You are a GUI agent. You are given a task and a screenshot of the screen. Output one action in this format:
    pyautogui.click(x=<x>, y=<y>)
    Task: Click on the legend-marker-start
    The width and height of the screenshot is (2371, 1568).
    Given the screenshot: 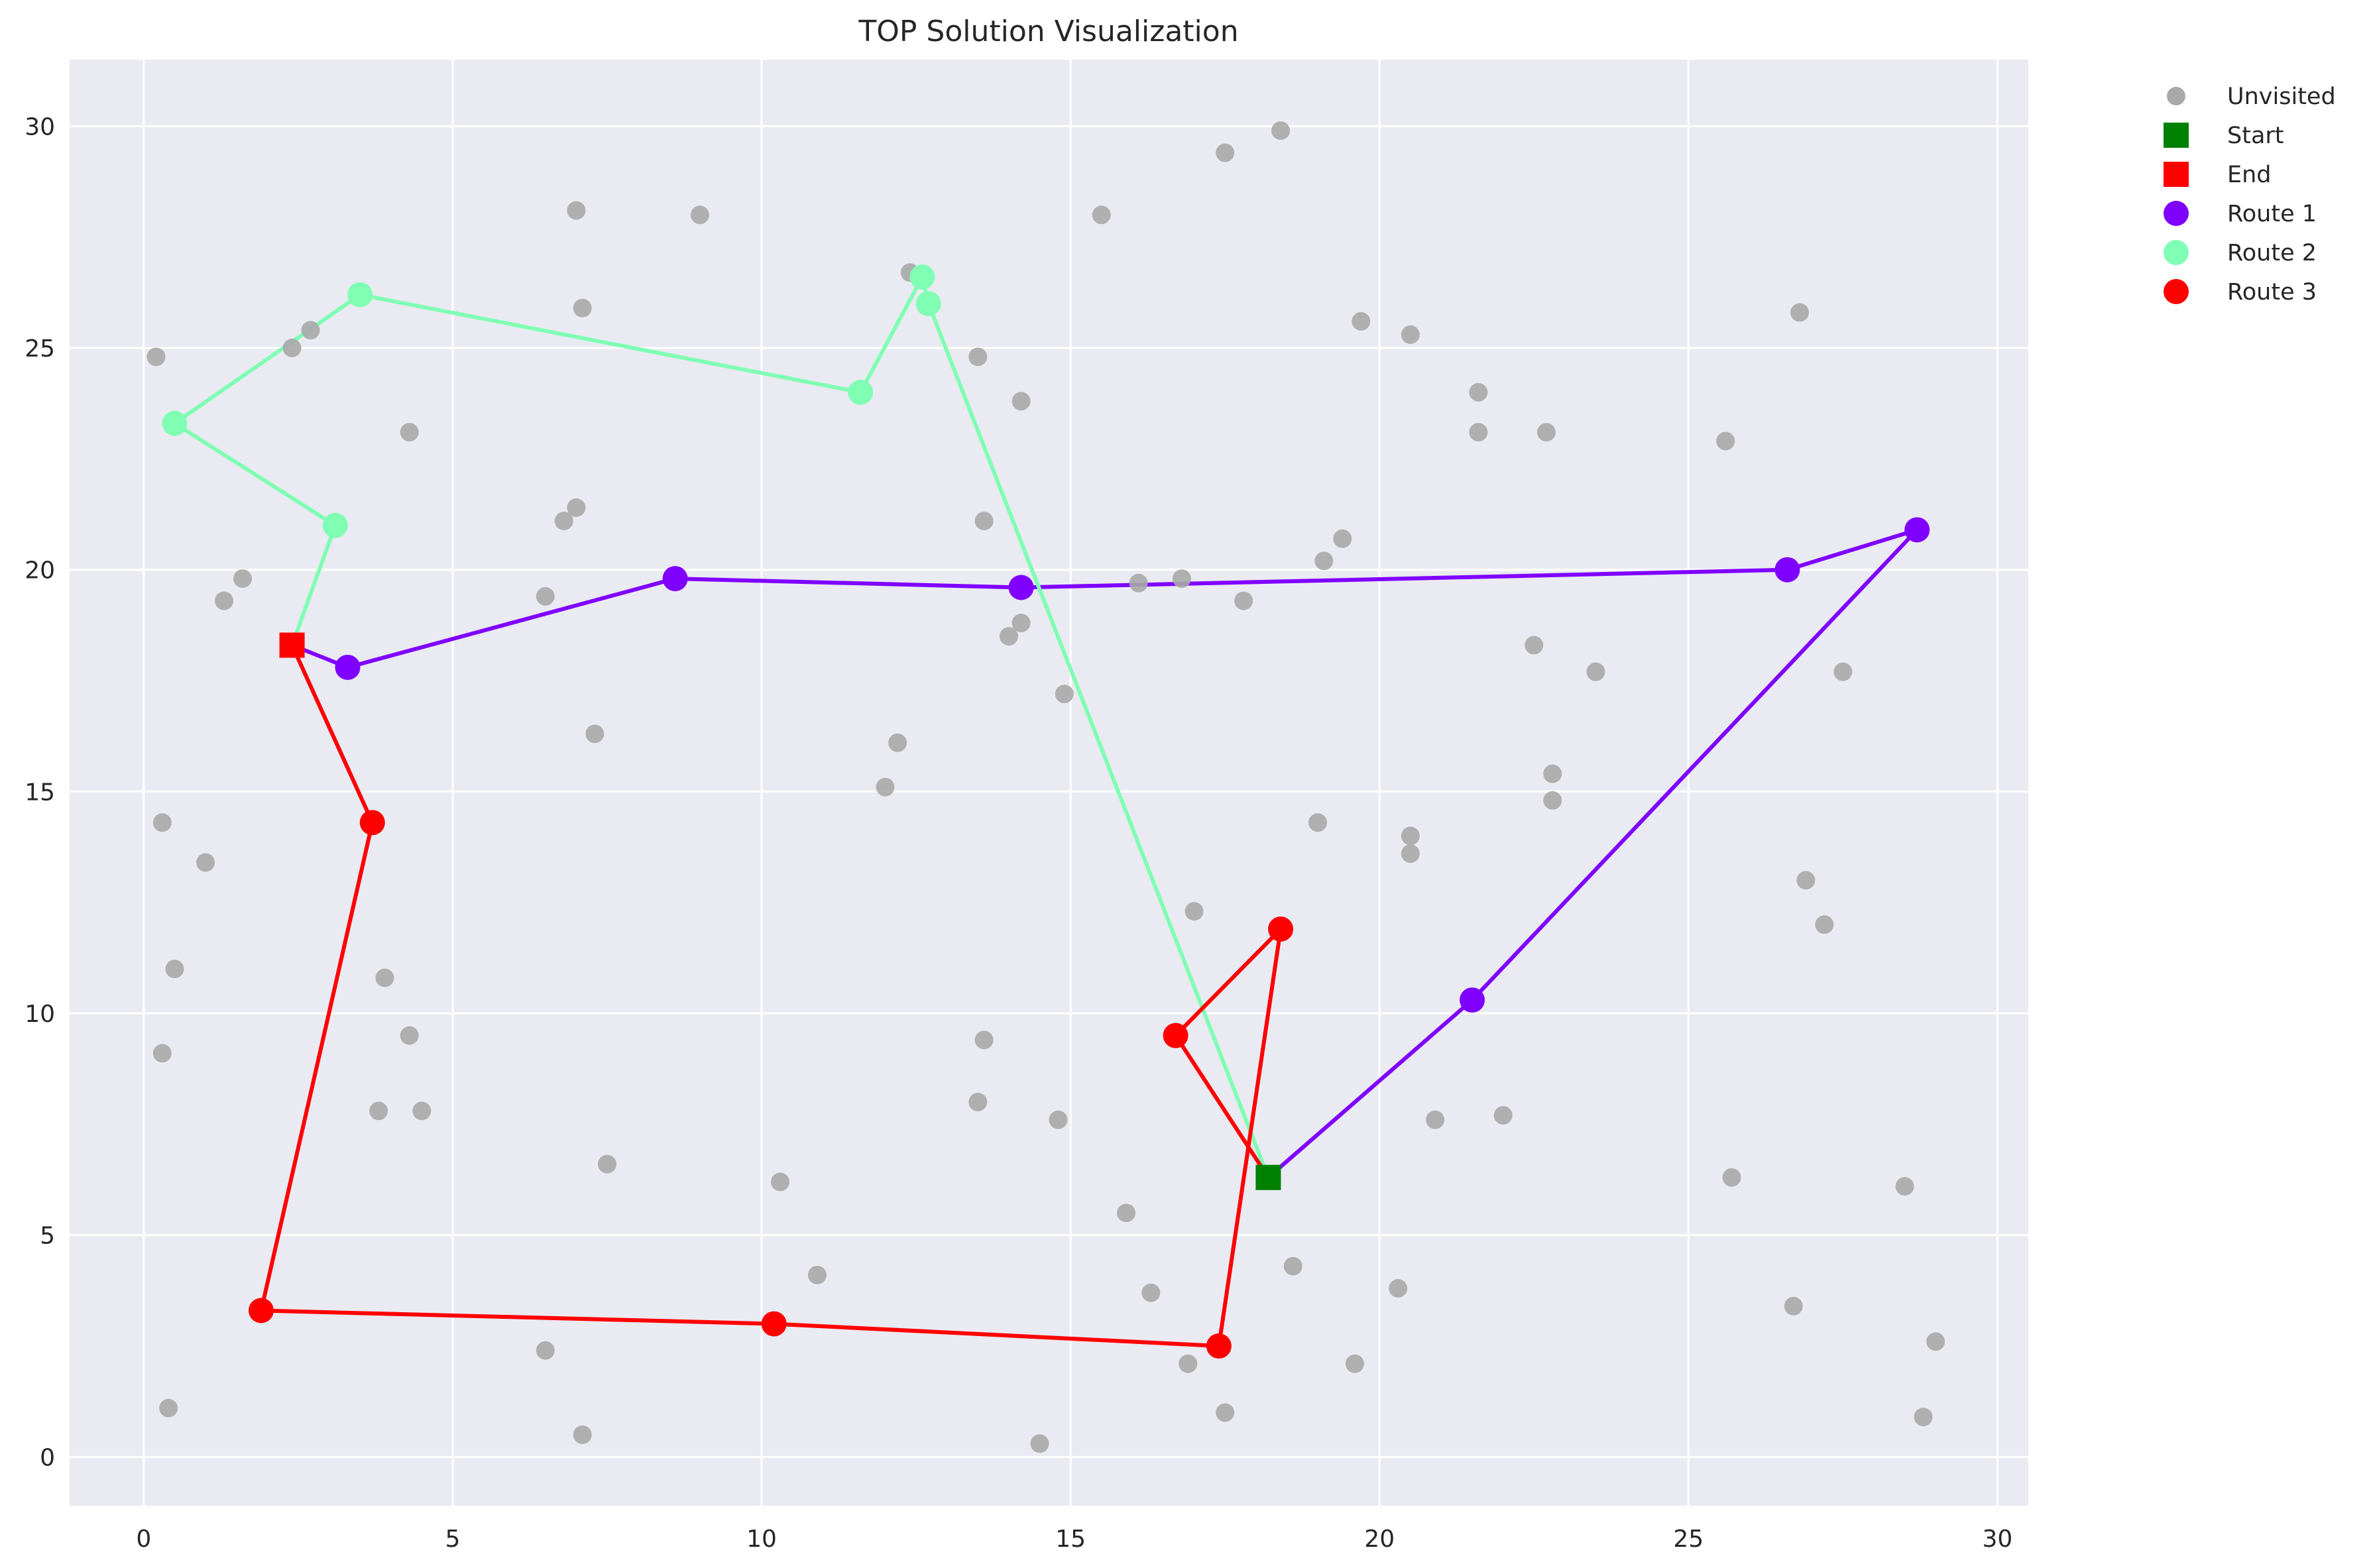 What is the action you would take?
    pyautogui.click(x=2176, y=135)
    